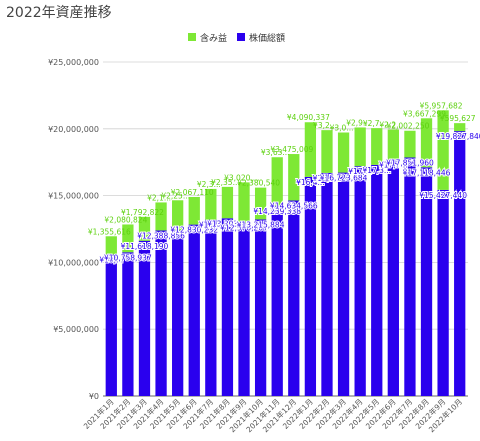 Image resolution: width=480 pixels, height=441 pixels. Describe the element at coordinates (277, 211) in the screenshot. I see `data-label-market-value: ¥14,239,338` at that location.